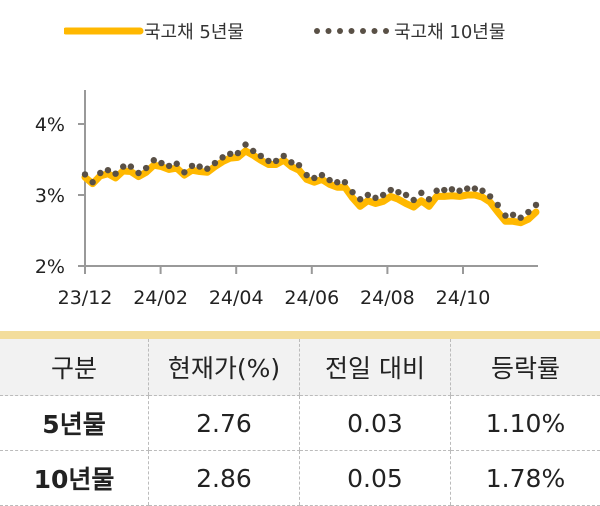 This screenshot has width=600, height=506. What do you see at coordinates (375, 423) in the screenshot?
I see `cell: 0.03` at bounding box center [375, 423].